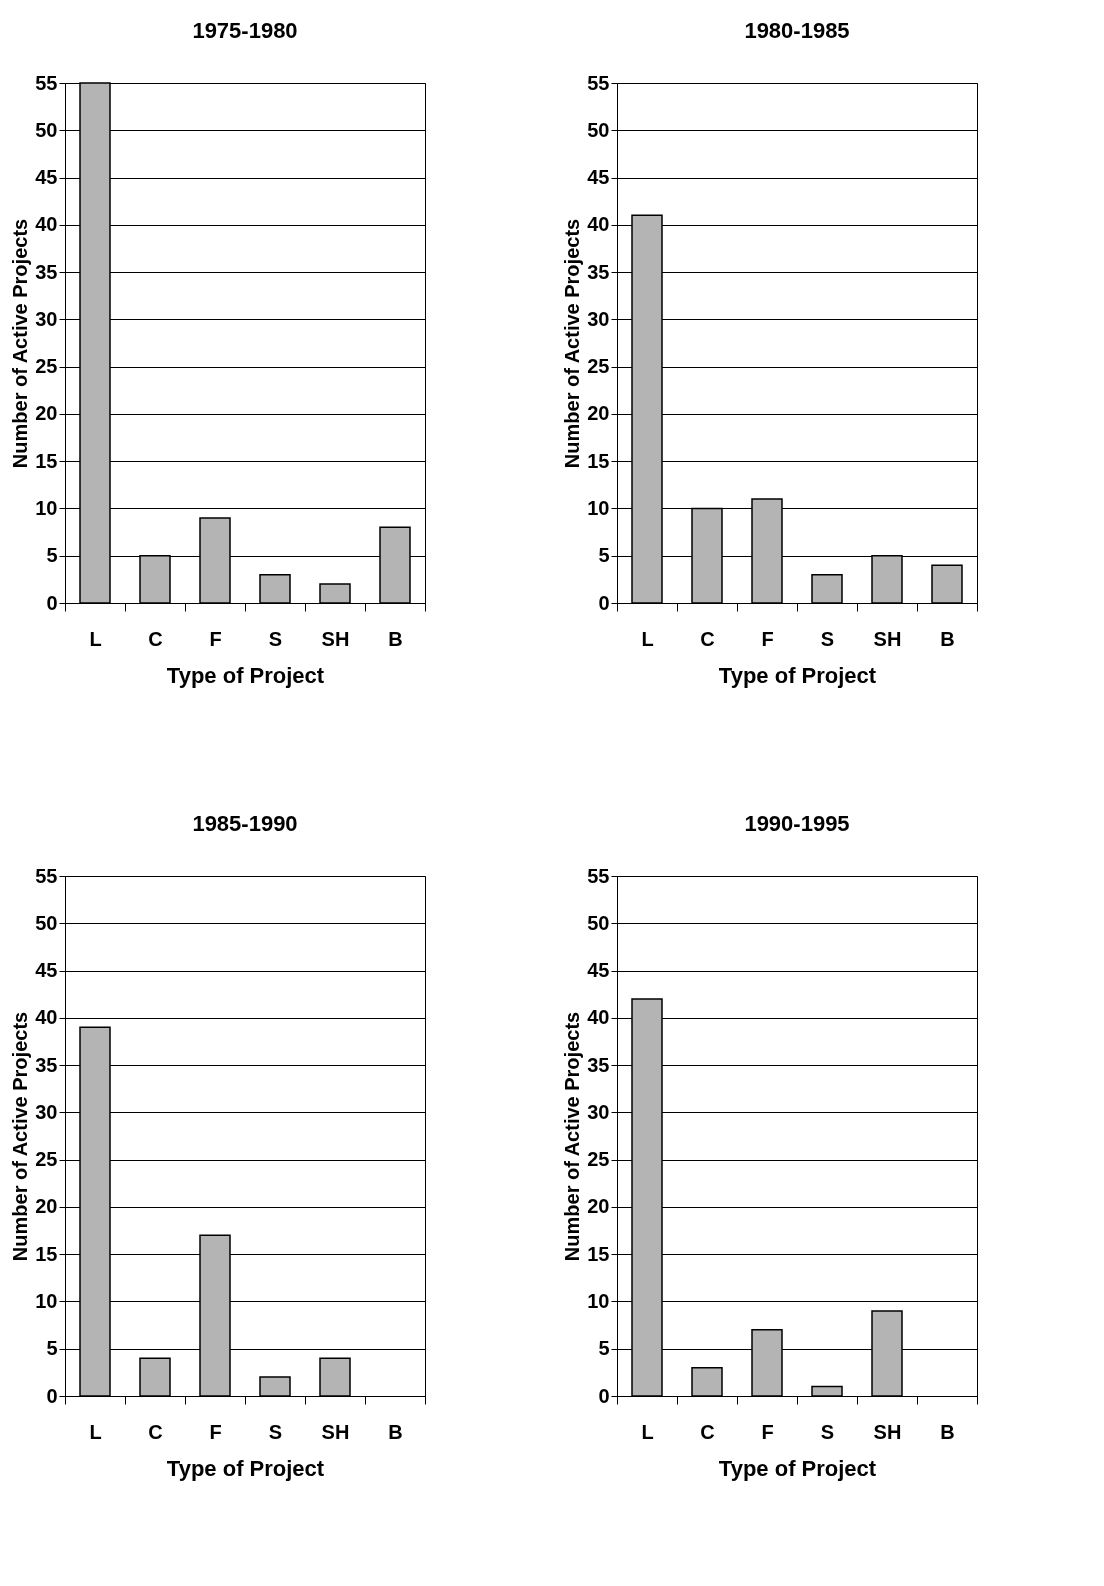 This screenshot has height=1586, width=1104. I want to click on chart-title: 1990-1995, so click(797, 823).